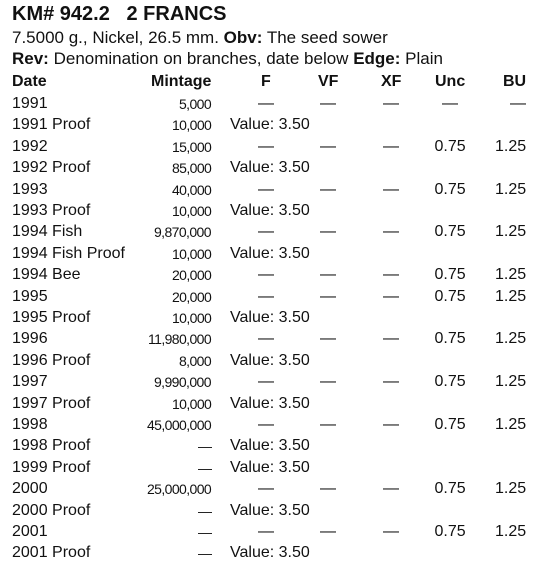  Describe the element at coordinates (518, 103) in the screenshot. I see `bu-cell: —` at that location.